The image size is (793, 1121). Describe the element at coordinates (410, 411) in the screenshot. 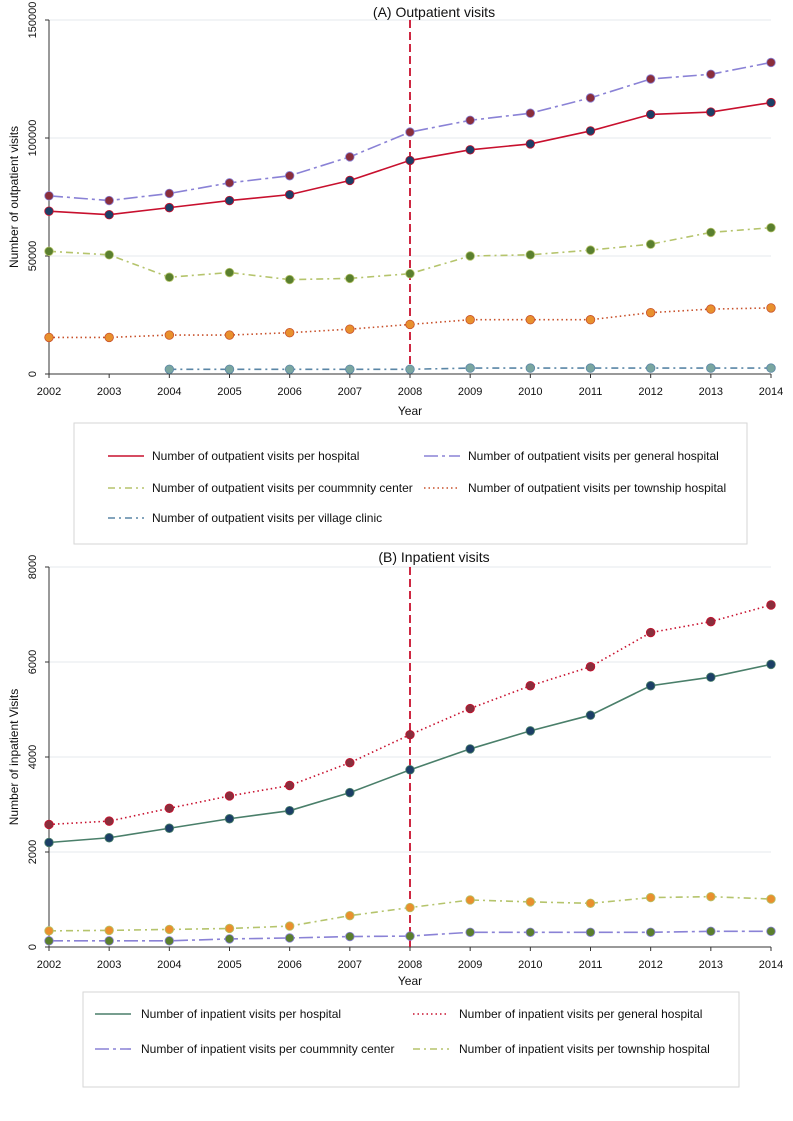

I see `x-axis-label: Year` at that location.